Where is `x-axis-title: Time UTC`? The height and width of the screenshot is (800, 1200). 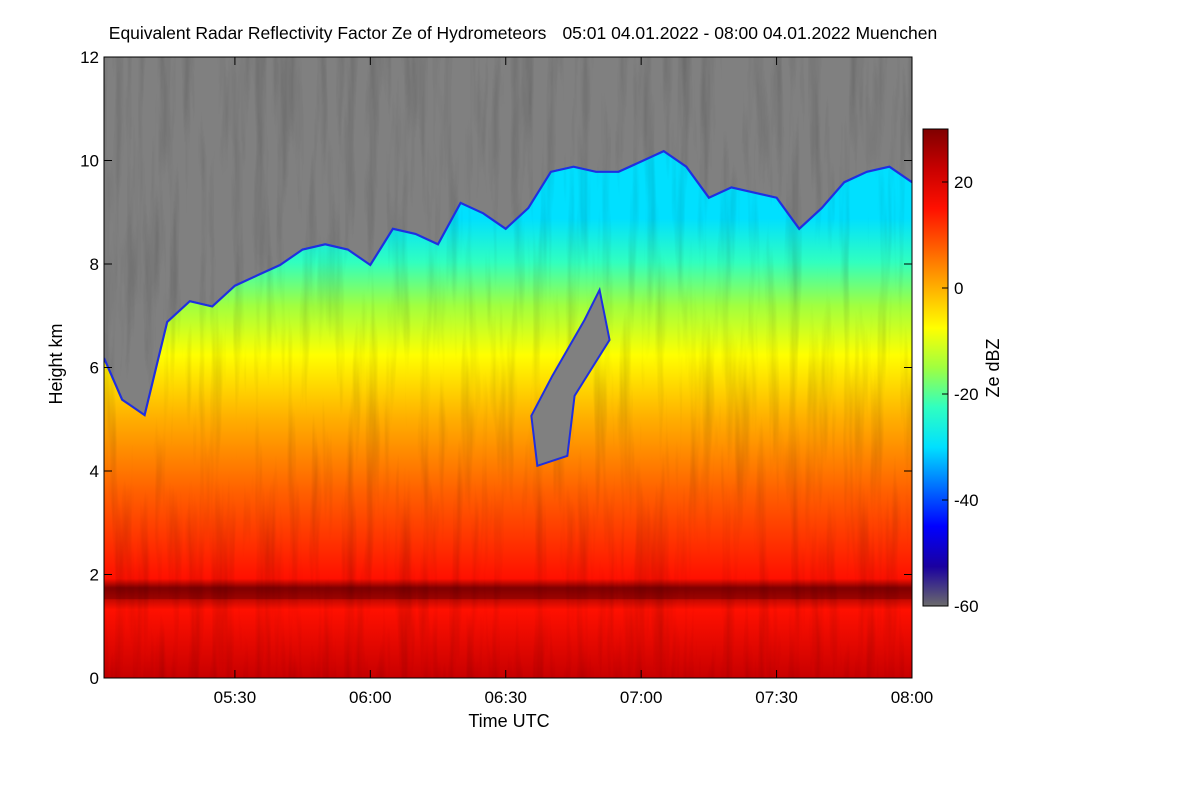 x-axis-title: Time UTC is located at coordinates (508, 721).